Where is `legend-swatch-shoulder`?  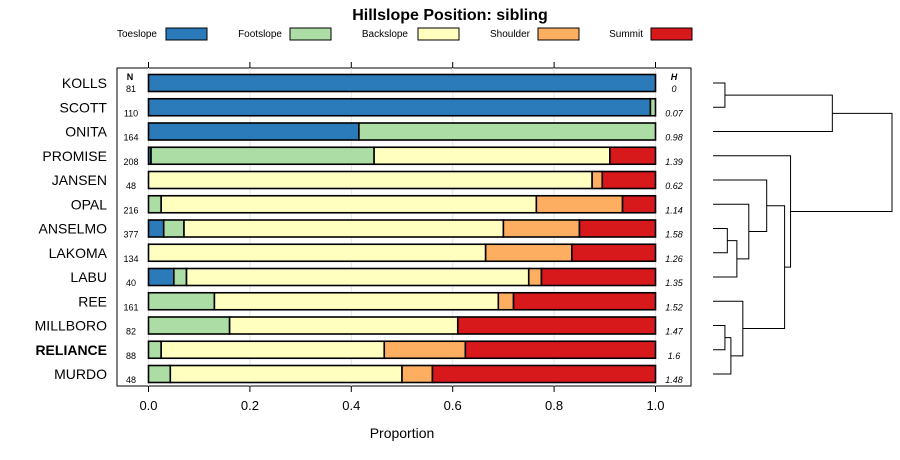 legend-swatch-shoulder is located at coordinates (558, 34).